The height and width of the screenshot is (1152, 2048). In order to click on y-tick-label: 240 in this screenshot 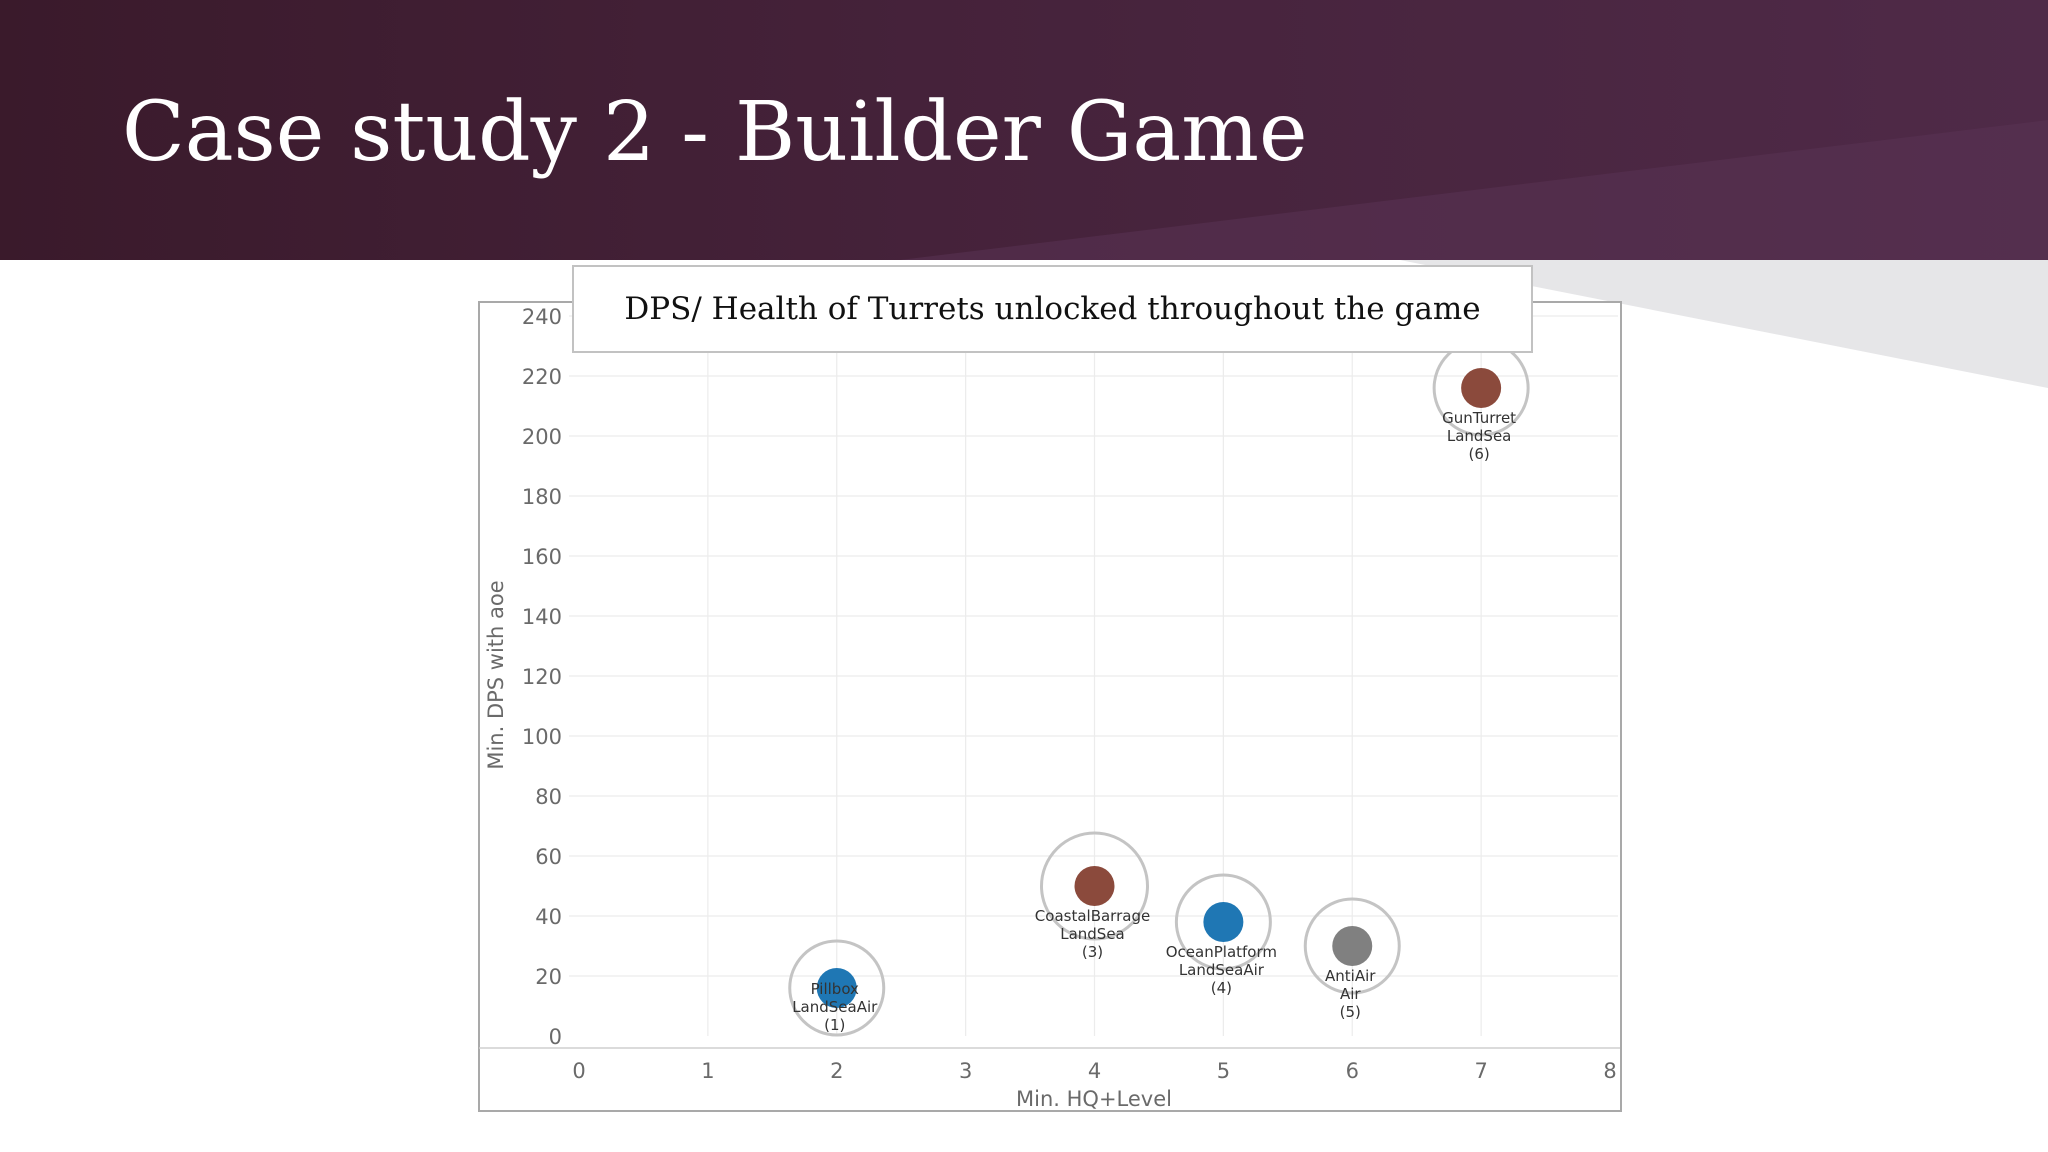, I will do `click(542, 317)`.